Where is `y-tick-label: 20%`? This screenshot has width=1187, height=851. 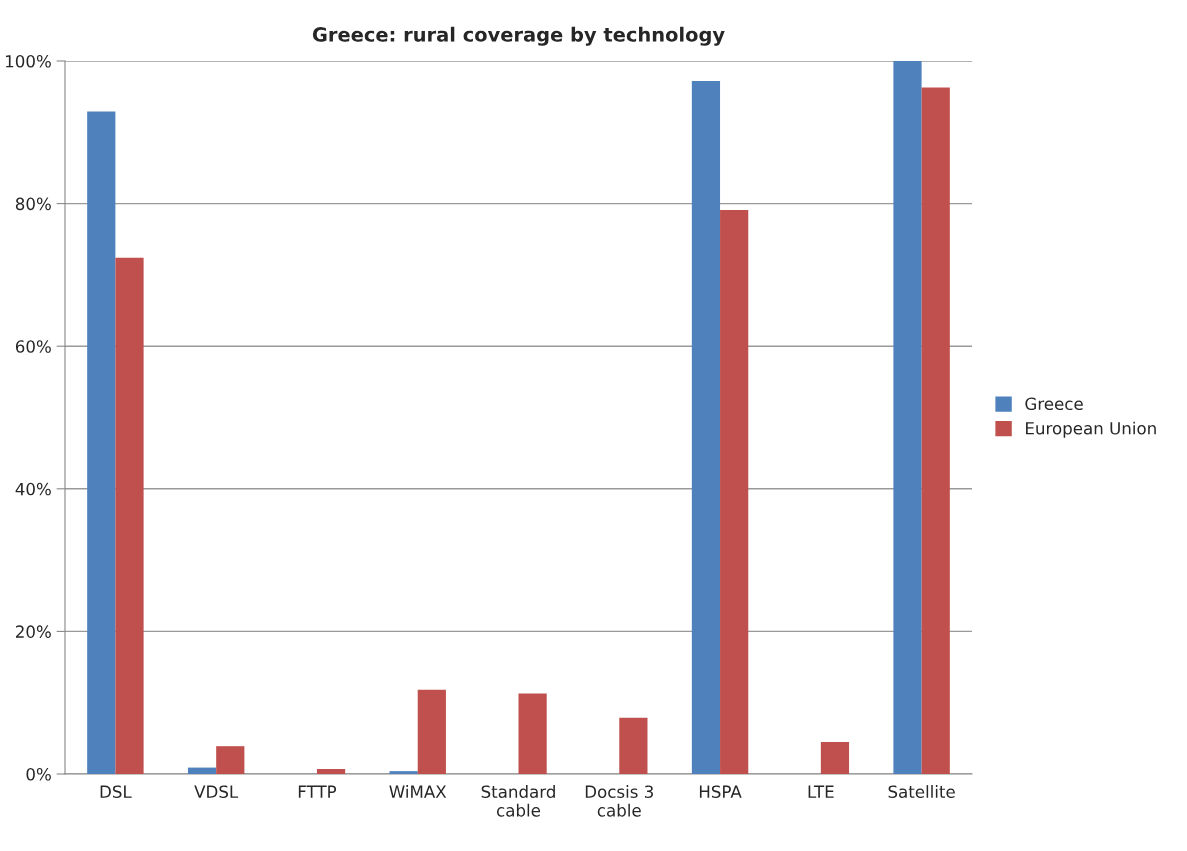
y-tick-label: 20% is located at coordinates (33, 631).